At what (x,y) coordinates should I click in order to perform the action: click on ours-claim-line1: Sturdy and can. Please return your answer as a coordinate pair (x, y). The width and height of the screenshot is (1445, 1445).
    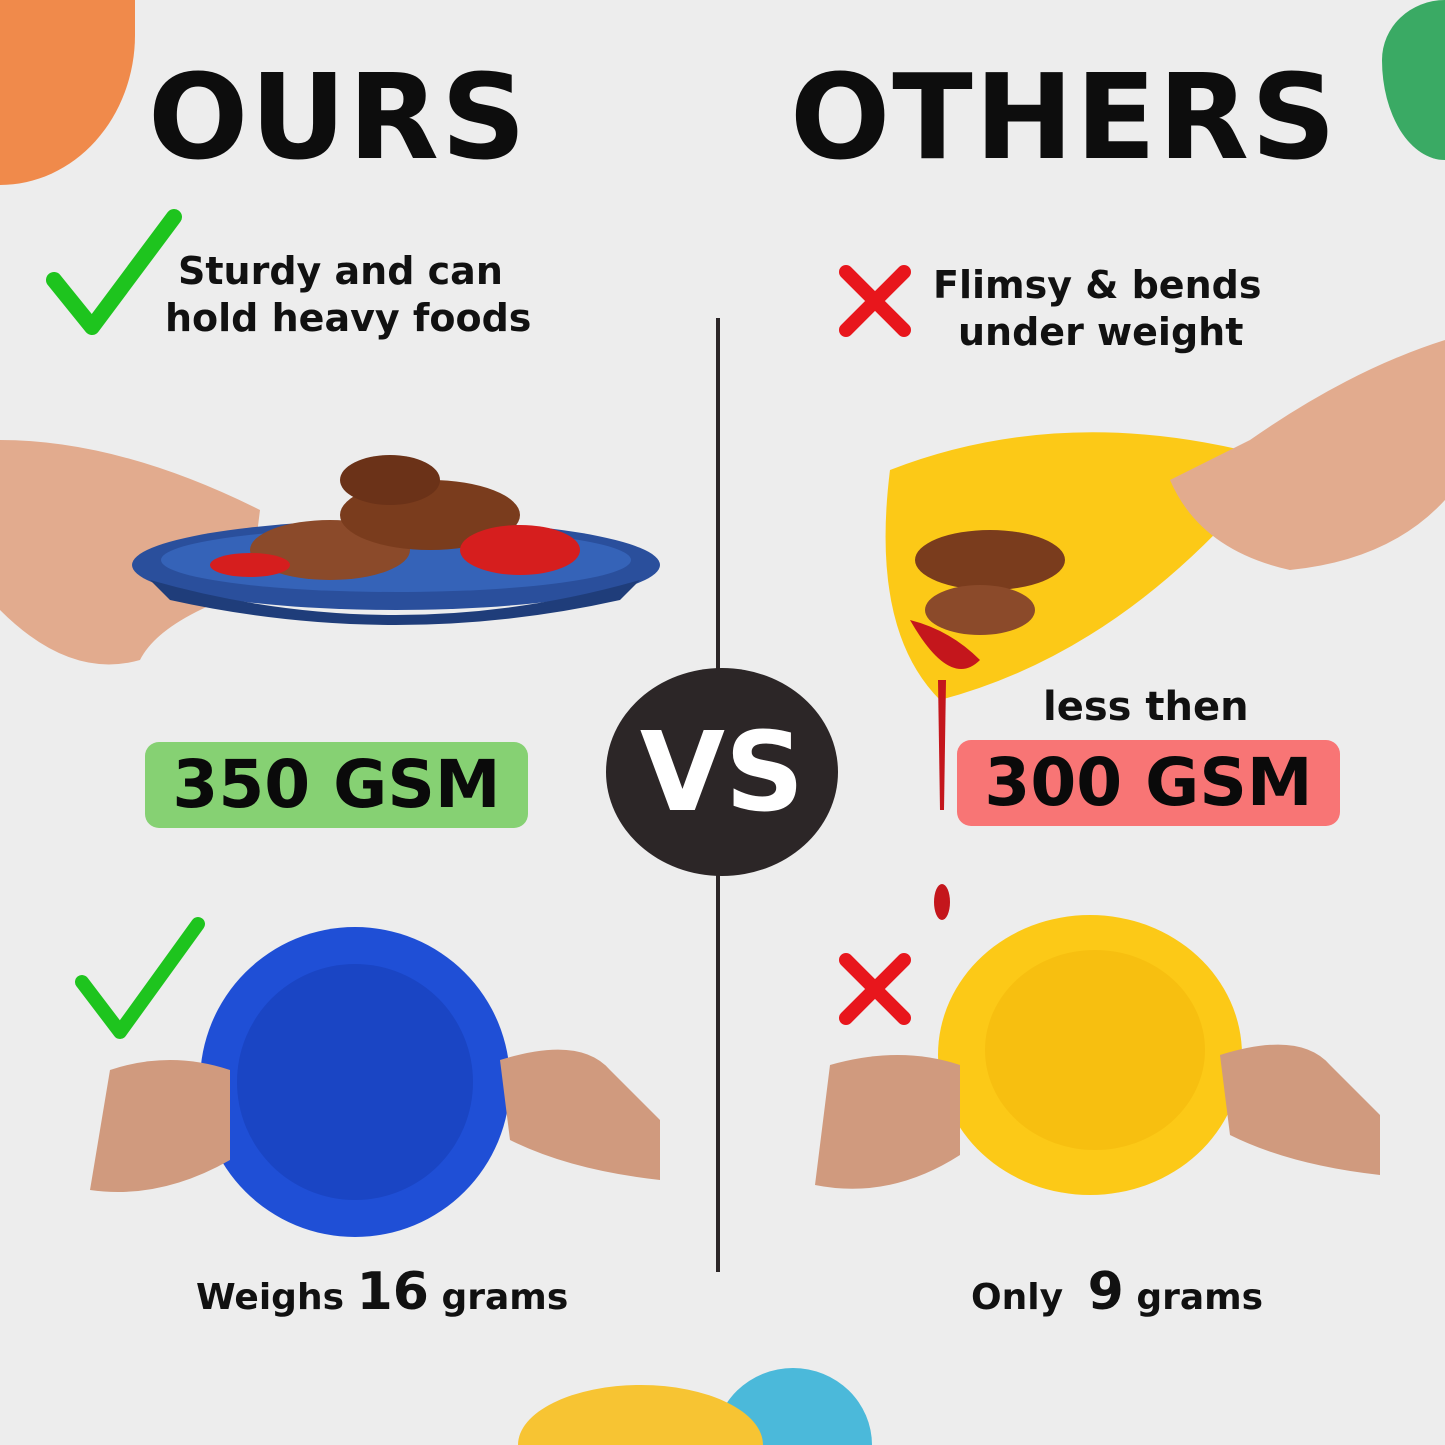
    Looking at the image, I should click on (340, 271).